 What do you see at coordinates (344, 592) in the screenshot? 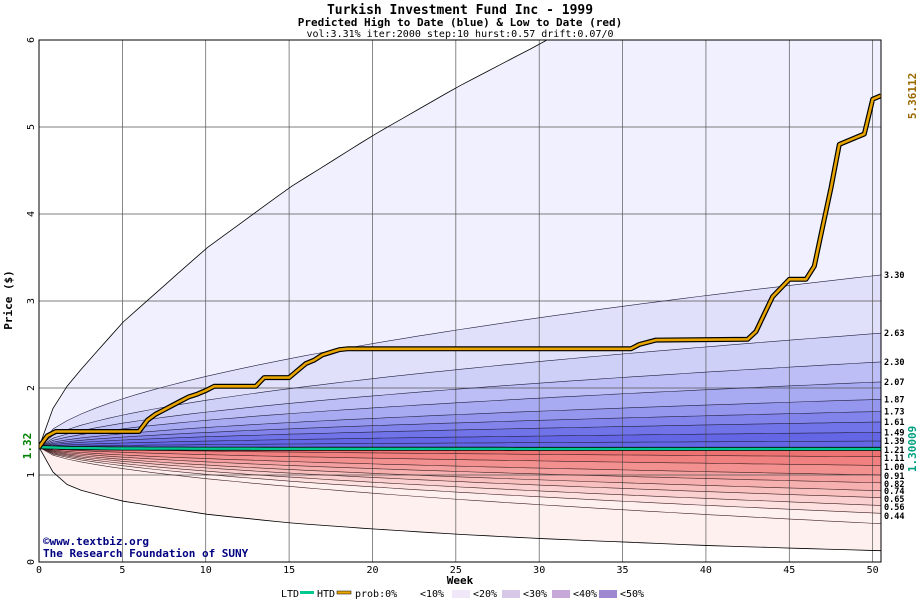
I see `legend-htd-swatch` at bounding box center [344, 592].